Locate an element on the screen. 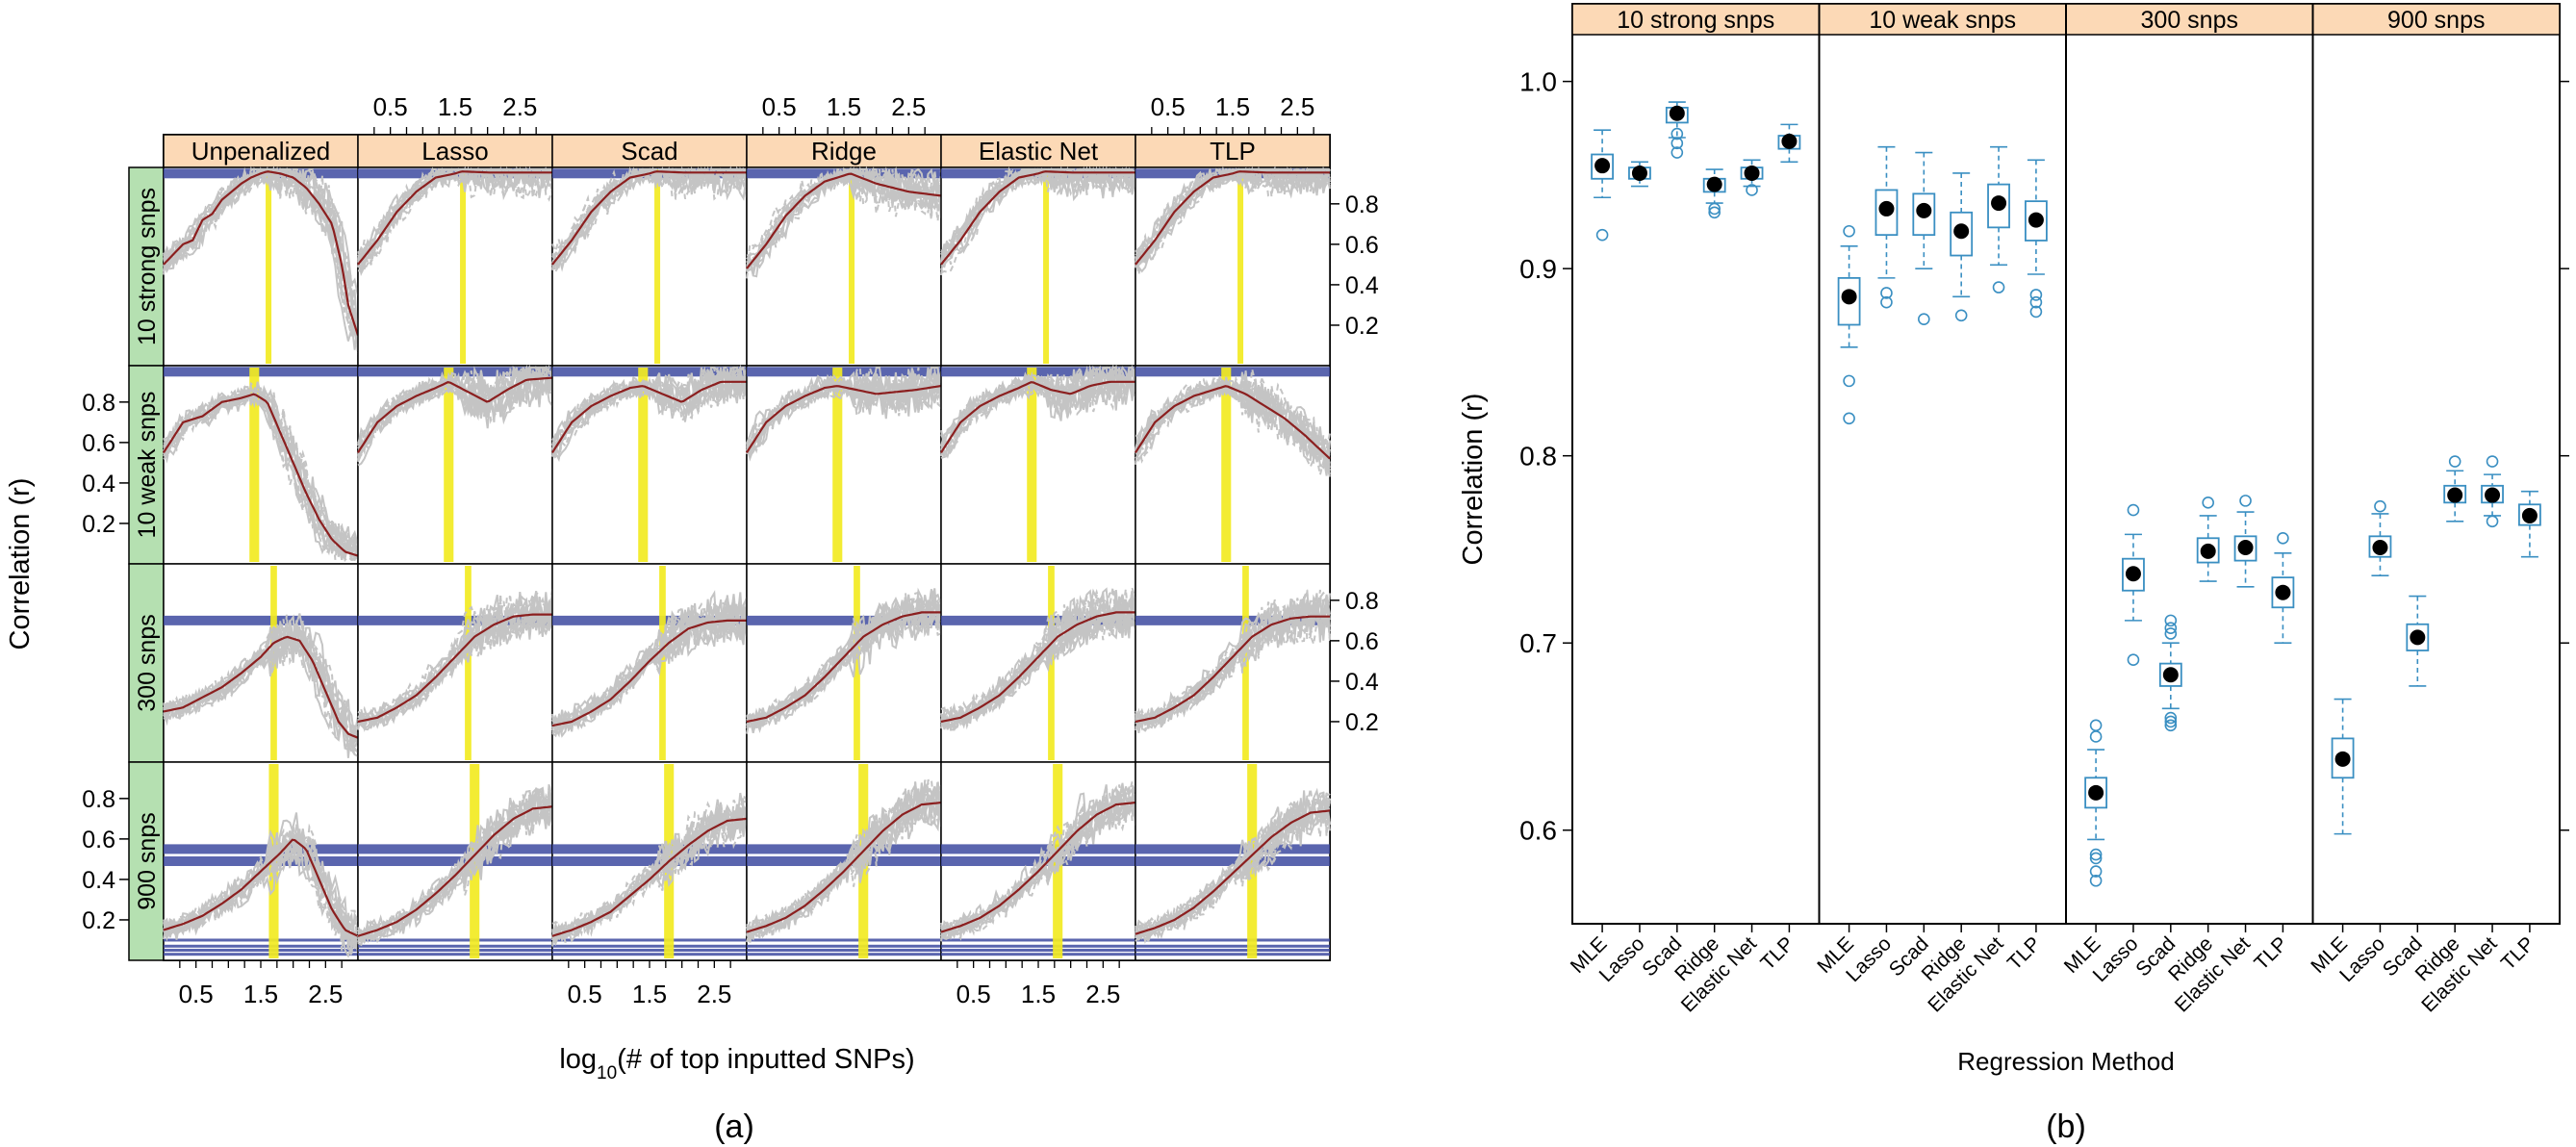  cell-10-weak-snps-ridge is located at coordinates (844, 465).